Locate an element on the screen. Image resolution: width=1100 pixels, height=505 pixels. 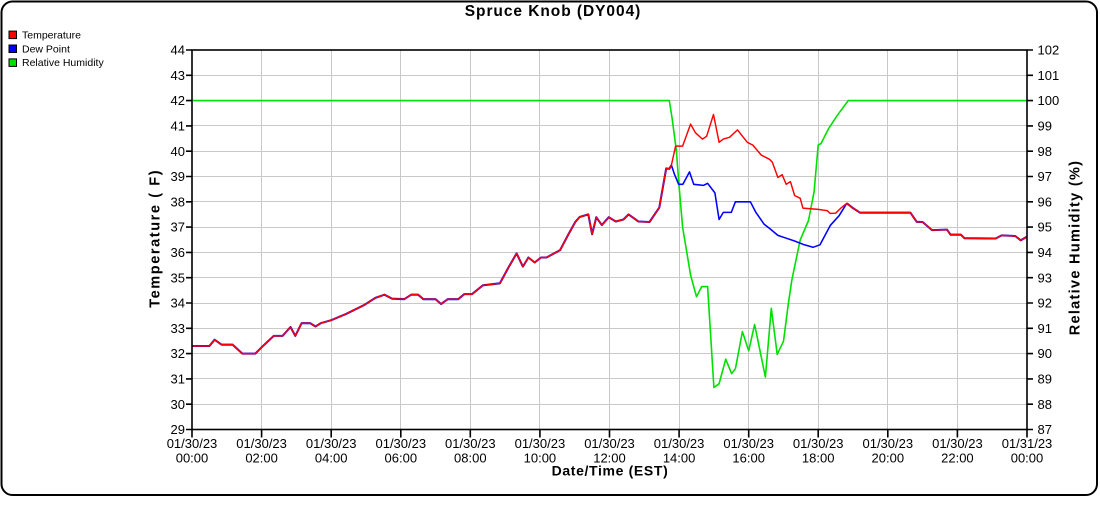
svg-text: 102 is located at coordinates (1049, 50).